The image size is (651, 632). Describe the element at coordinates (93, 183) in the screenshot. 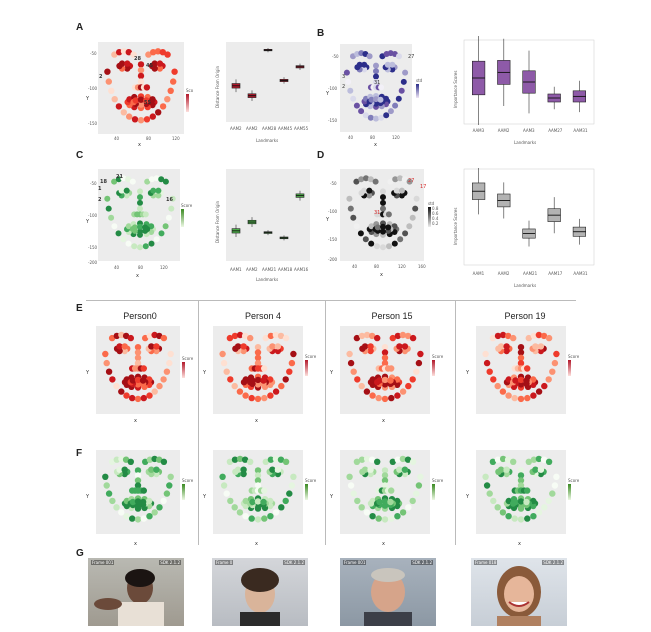

I see `svg-text: -50` at that location.